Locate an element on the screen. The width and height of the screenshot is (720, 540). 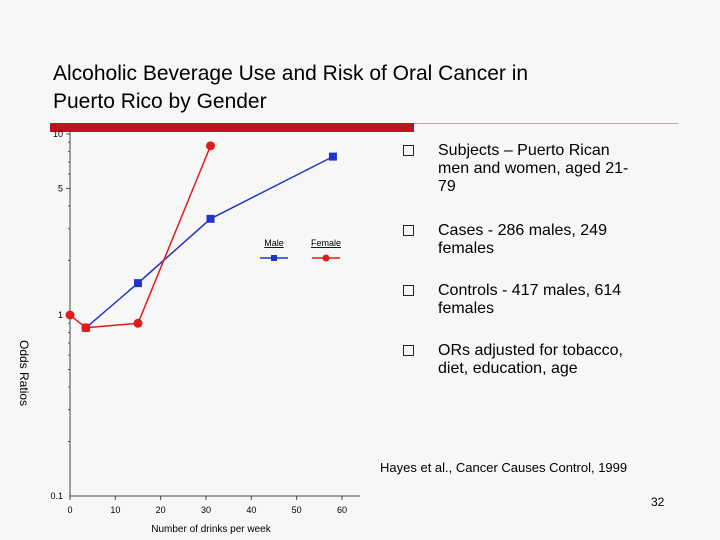
bullet-cases: Cases - 286 males, 249 females is located at coordinates (537, 240).